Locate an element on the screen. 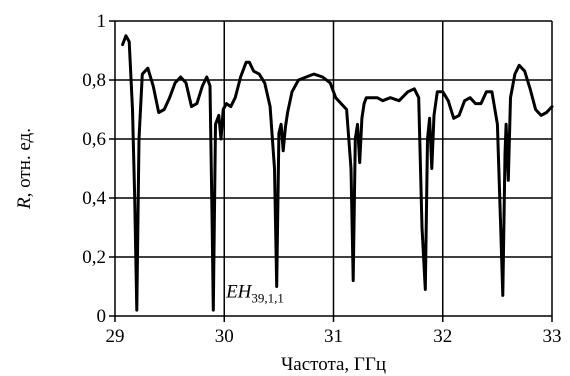 The width and height of the screenshot is (570, 376). x-tick-label: 33 is located at coordinates (552, 336).